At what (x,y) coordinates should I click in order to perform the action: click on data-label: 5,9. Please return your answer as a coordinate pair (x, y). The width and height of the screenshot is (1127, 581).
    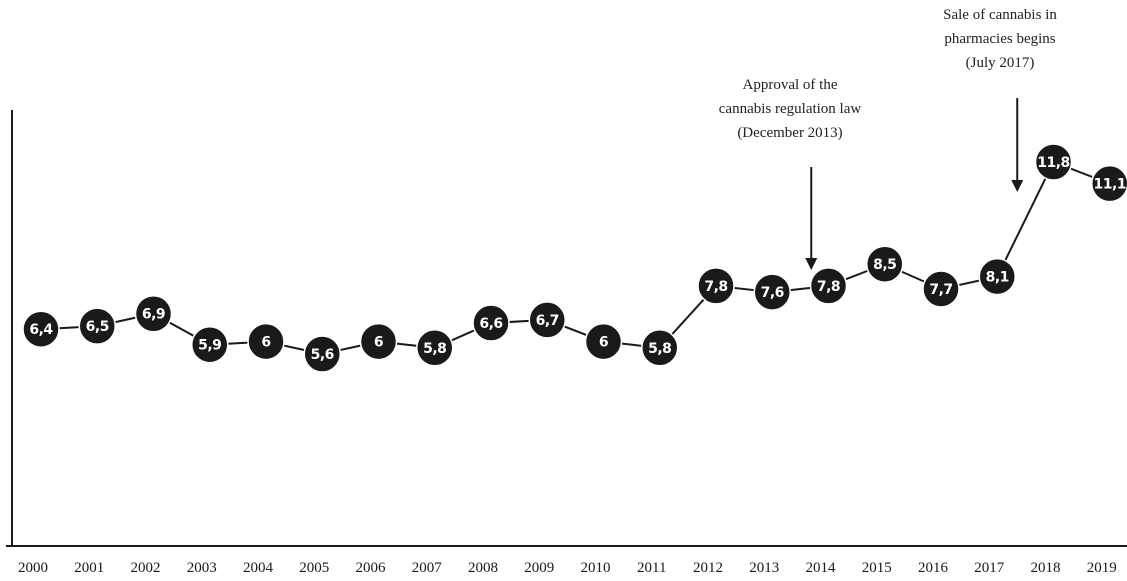
    Looking at the image, I should click on (209, 346).